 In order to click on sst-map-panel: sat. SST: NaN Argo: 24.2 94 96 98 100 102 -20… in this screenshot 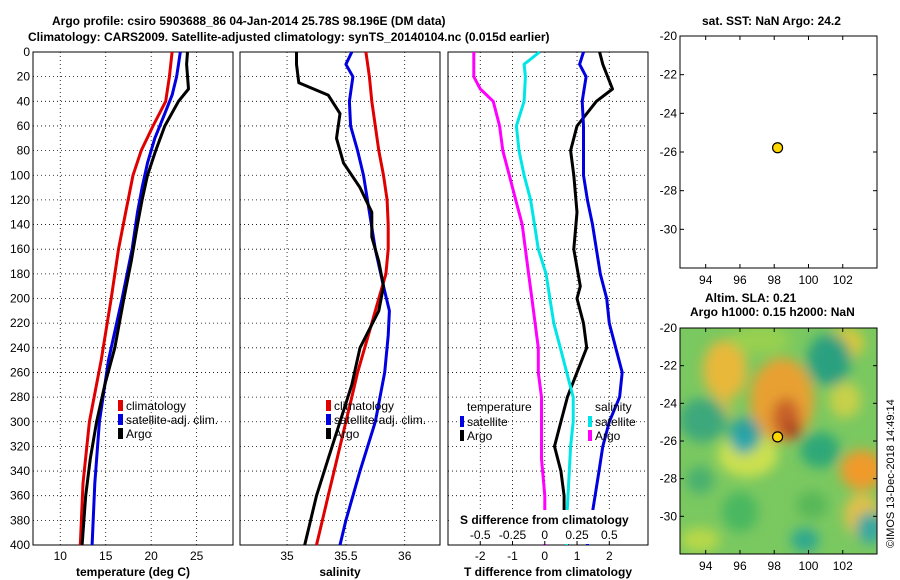, I will do `click(769, 150)`.